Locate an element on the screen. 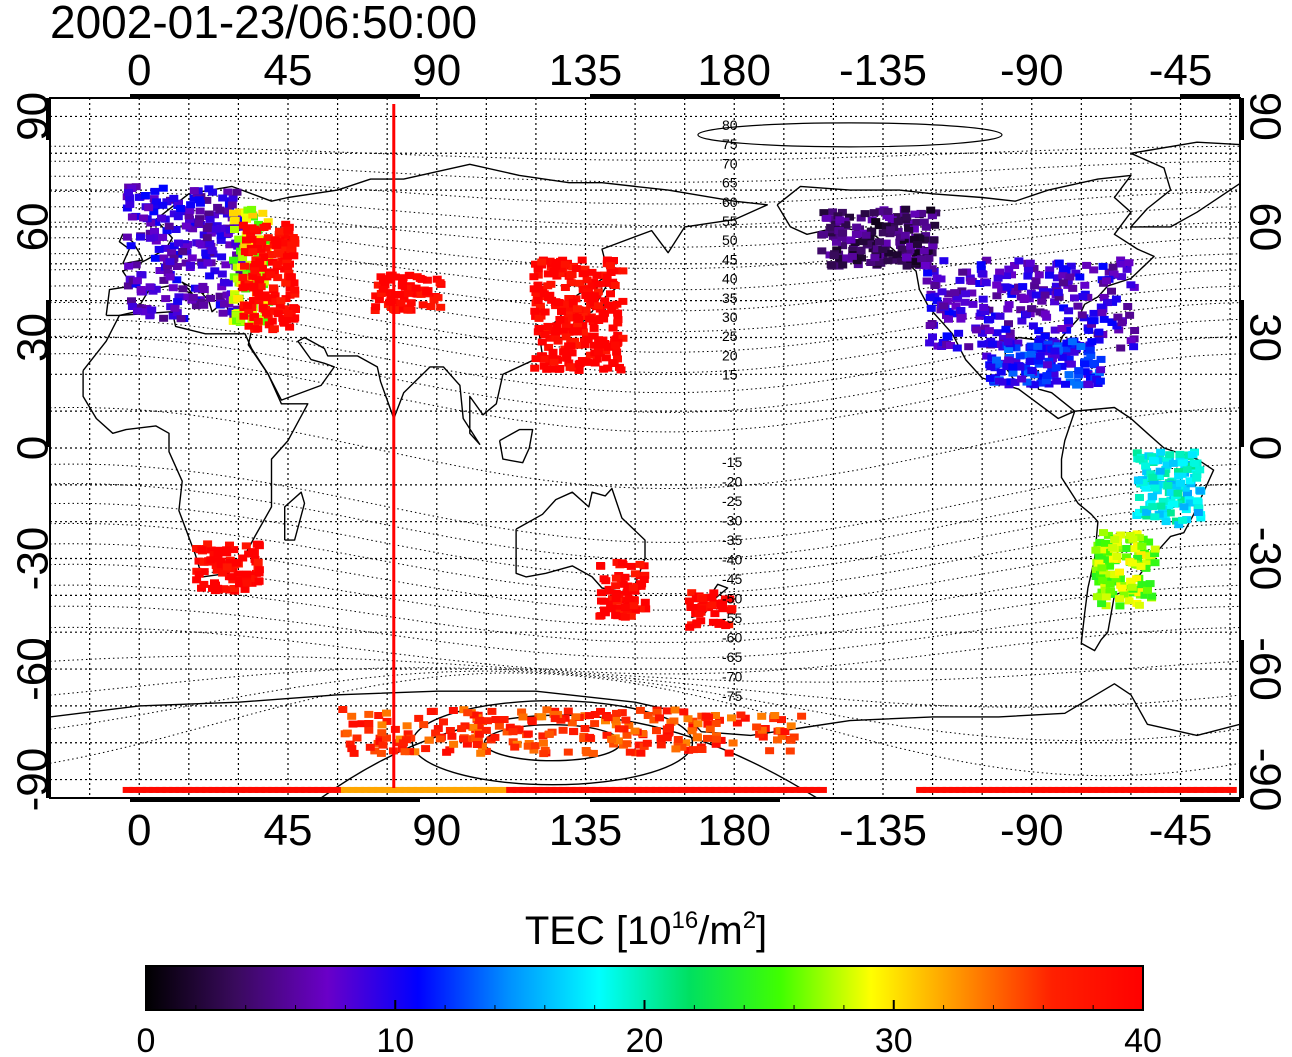 The width and height of the screenshot is (1292, 1057). right-latitude-label: 0 is located at coordinates (1264, 448).